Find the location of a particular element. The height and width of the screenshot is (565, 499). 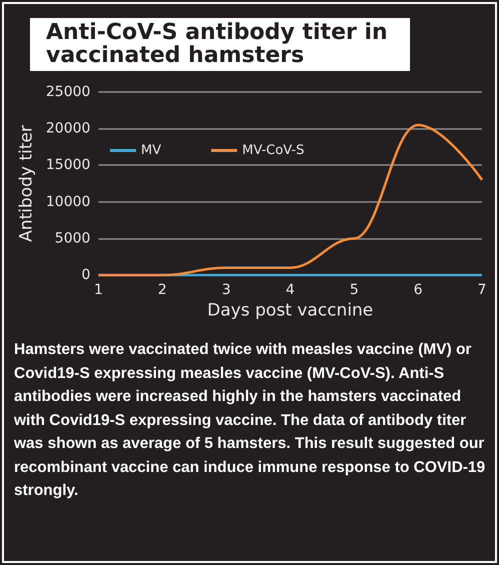

x-tick-label: 3 is located at coordinates (226, 290).